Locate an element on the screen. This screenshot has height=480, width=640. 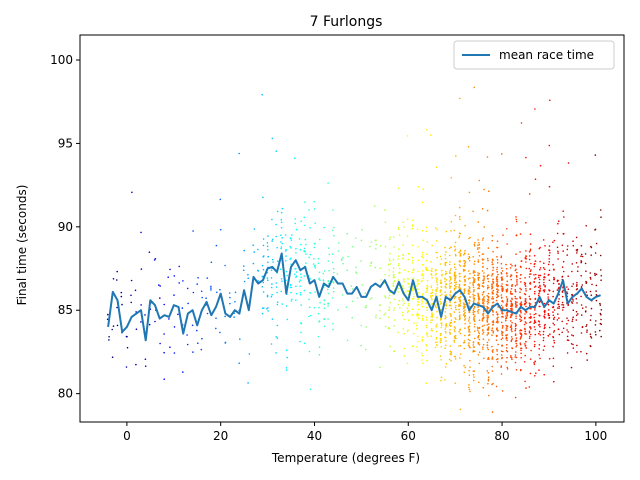
y-tick-label: 90 is located at coordinates (65, 227).